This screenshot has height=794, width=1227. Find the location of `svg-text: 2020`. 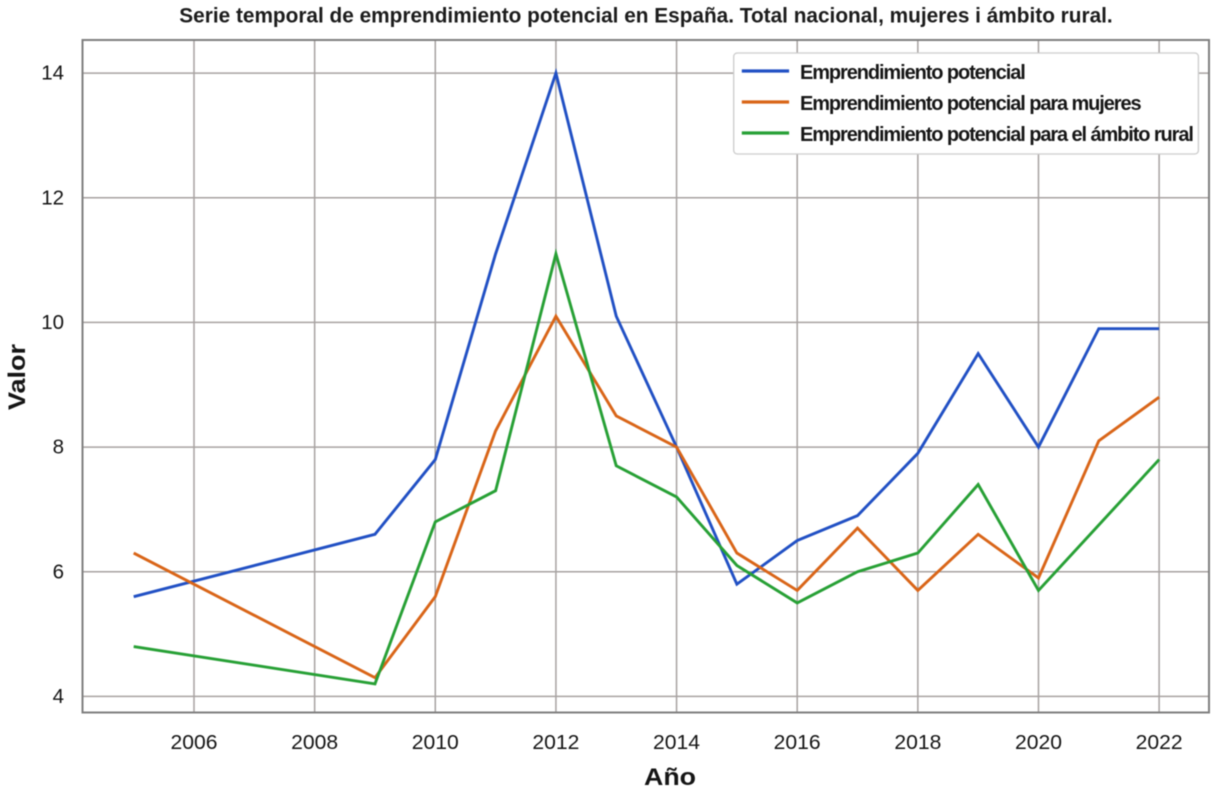

svg-text: 2020 is located at coordinates (1038, 742).